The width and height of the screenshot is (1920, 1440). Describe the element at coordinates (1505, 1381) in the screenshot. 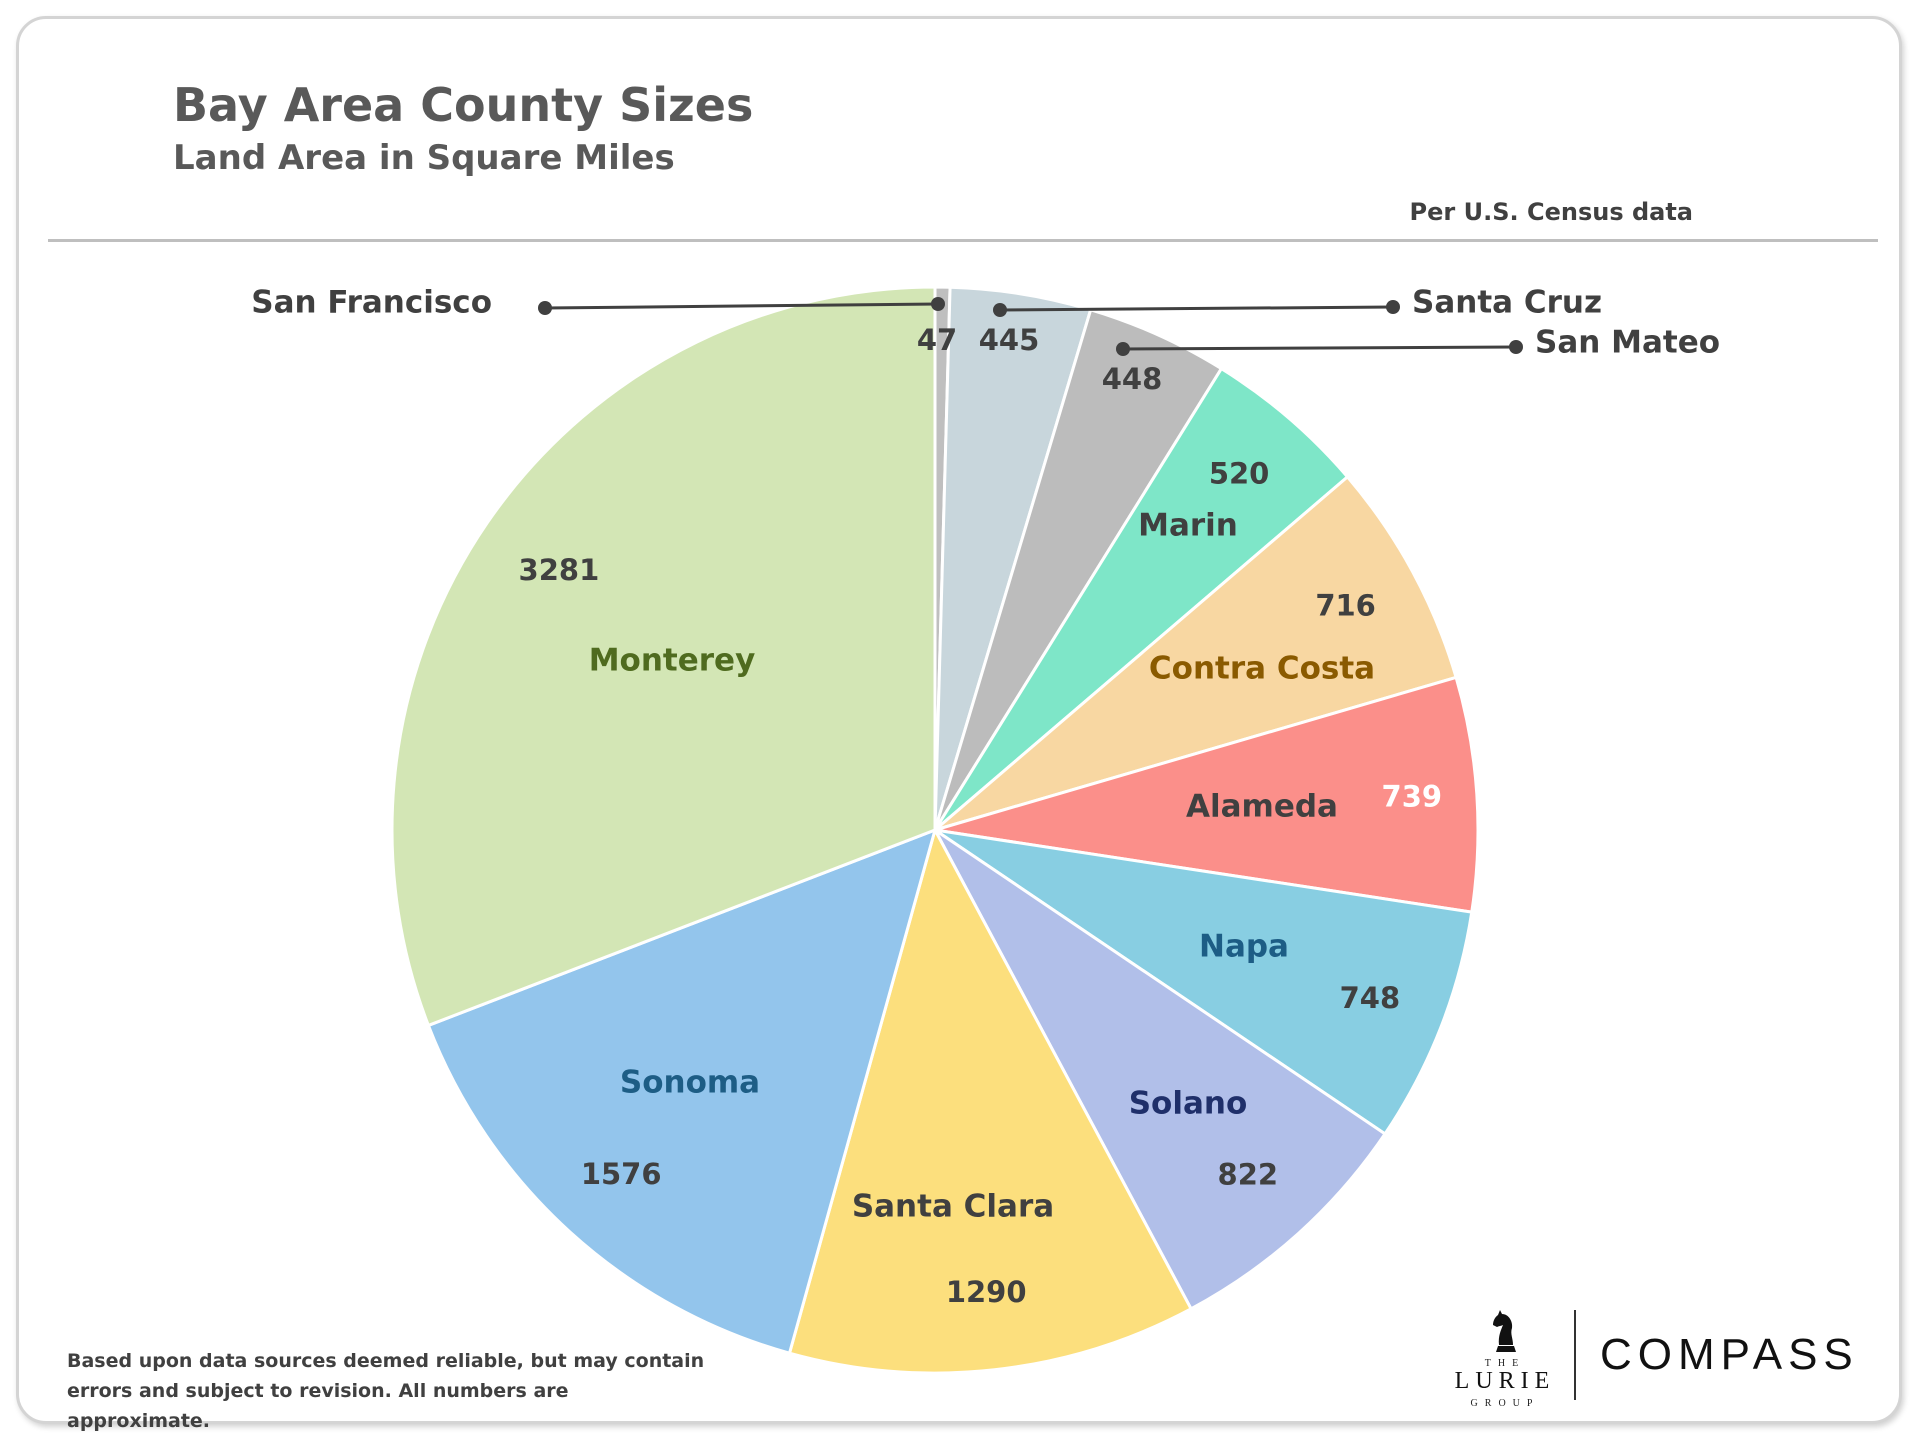

I see `brand-lurie: LURIE` at that location.